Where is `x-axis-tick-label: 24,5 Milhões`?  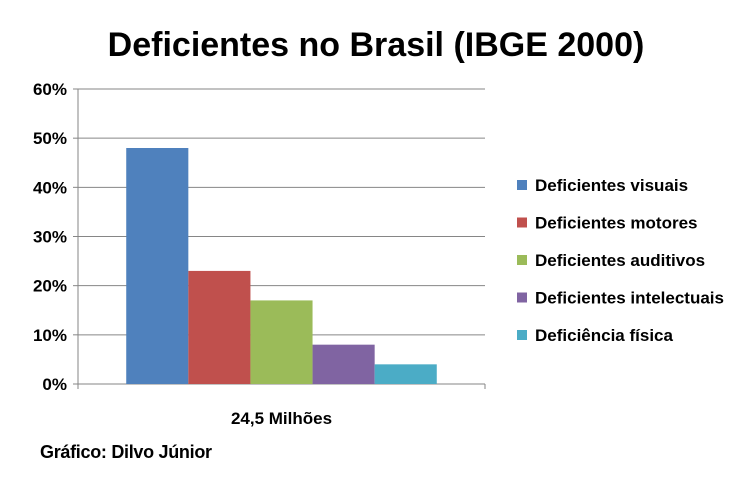 x-axis-tick-label: 24,5 Milhões is located at coordinates (281, 418).